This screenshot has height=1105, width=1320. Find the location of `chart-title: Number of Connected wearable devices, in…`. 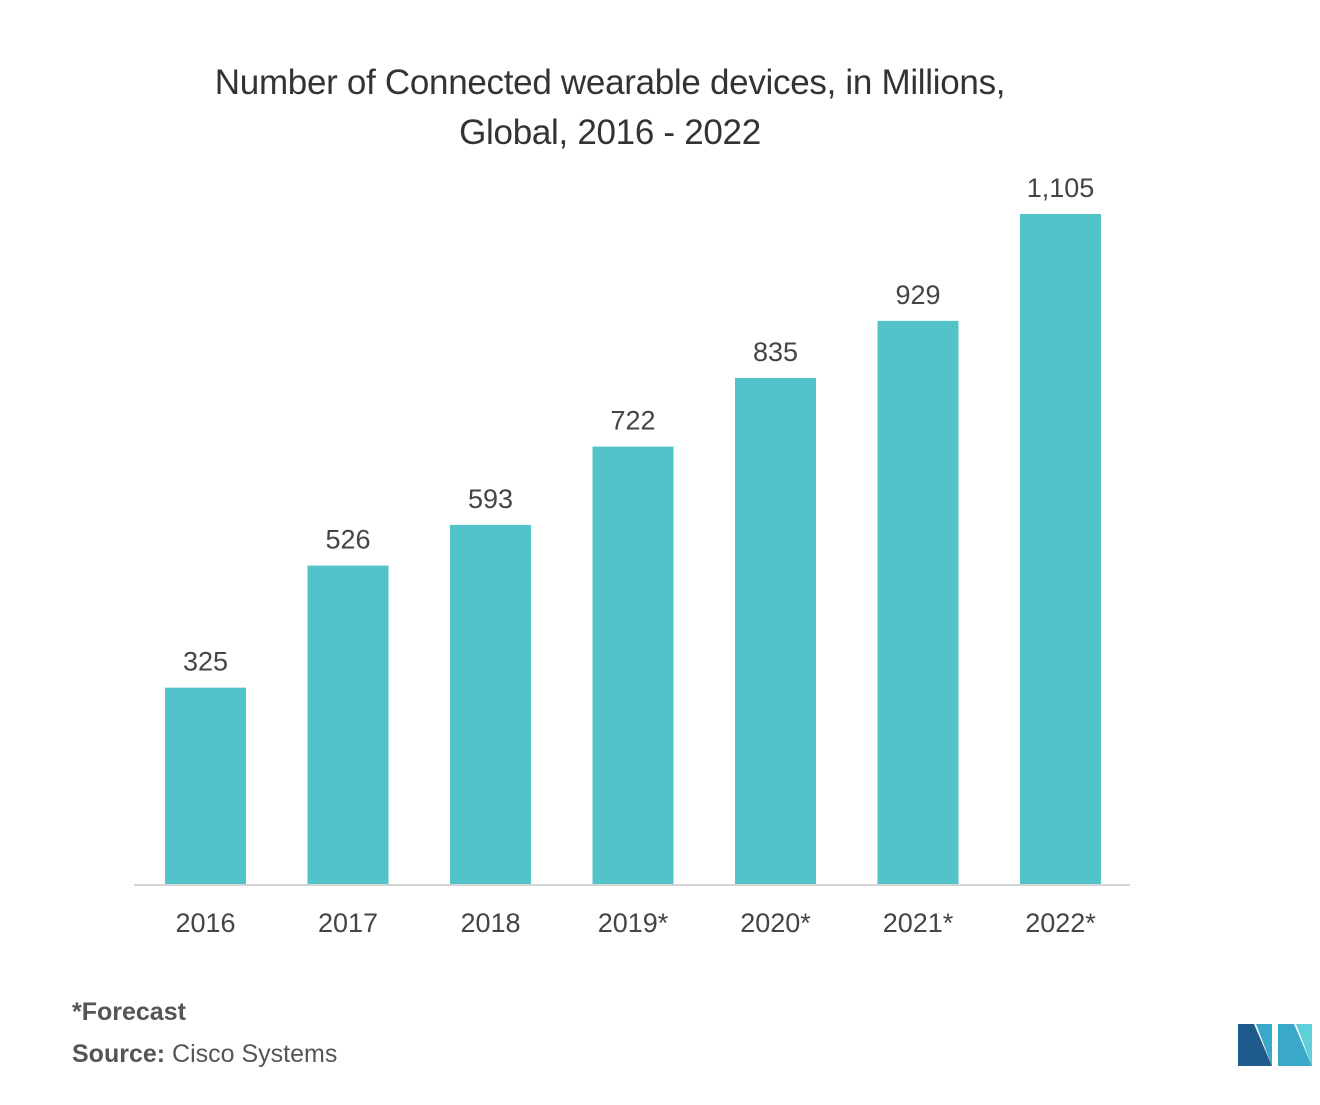

chart-title: Number of Connected wearable devices, in… is located at coordinates (610, 108).